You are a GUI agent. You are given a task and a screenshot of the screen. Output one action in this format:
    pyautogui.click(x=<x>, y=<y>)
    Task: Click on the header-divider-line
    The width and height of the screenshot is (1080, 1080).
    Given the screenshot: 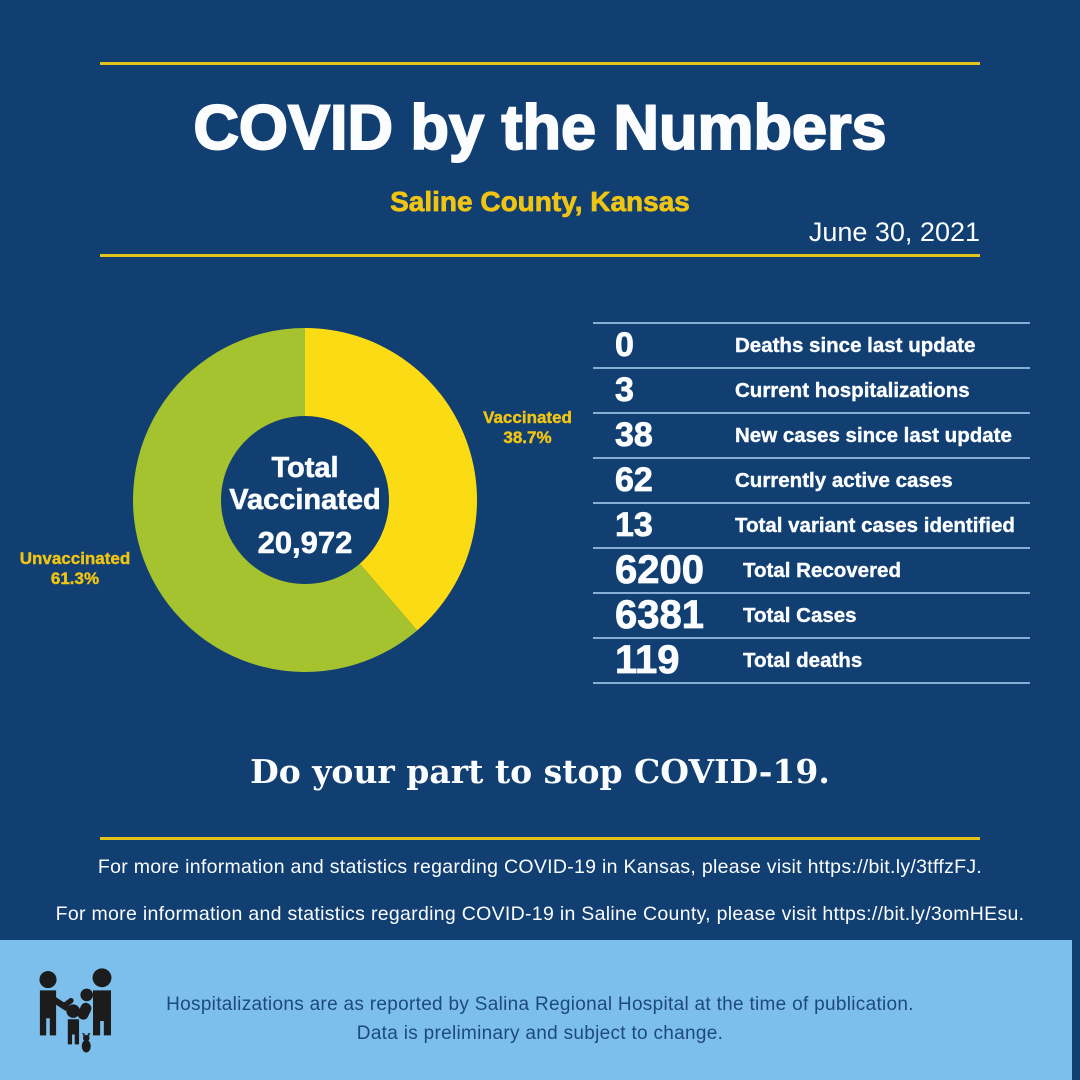 What is the action you would take?
    pyautogui.click(x=540, y=255)
    